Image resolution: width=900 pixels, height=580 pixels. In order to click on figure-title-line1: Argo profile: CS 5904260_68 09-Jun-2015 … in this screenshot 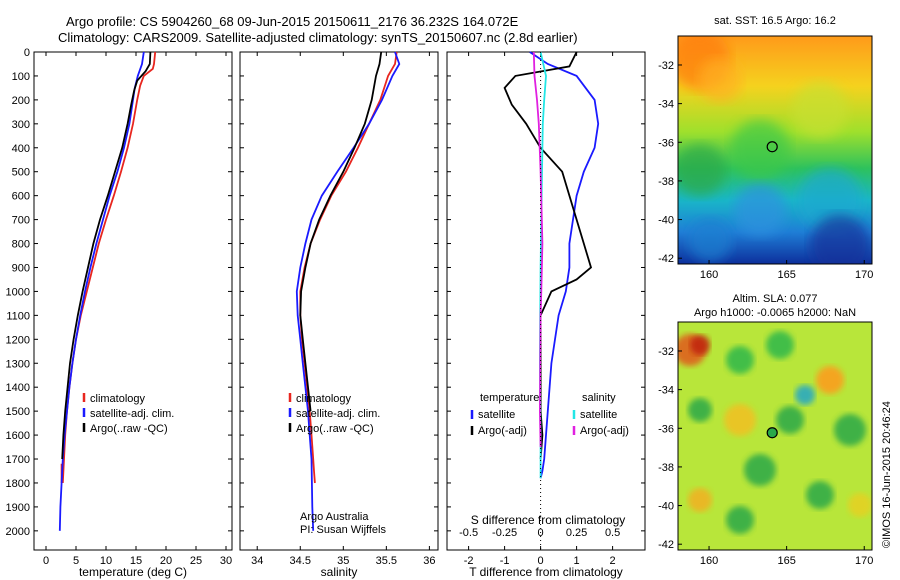, I will do `click(292, 21)`.